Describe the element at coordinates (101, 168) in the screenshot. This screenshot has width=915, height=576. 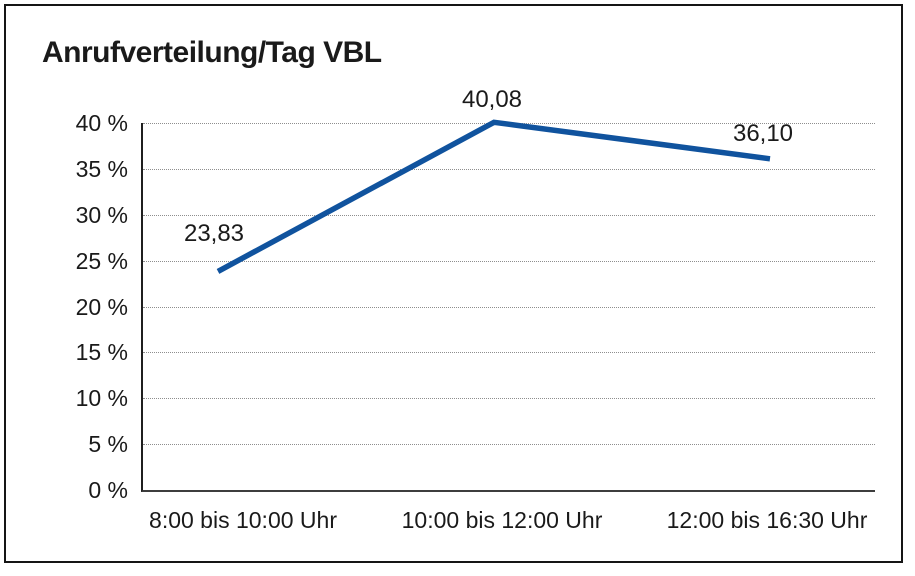
I see `y-tick-label: 35 %` at that location.